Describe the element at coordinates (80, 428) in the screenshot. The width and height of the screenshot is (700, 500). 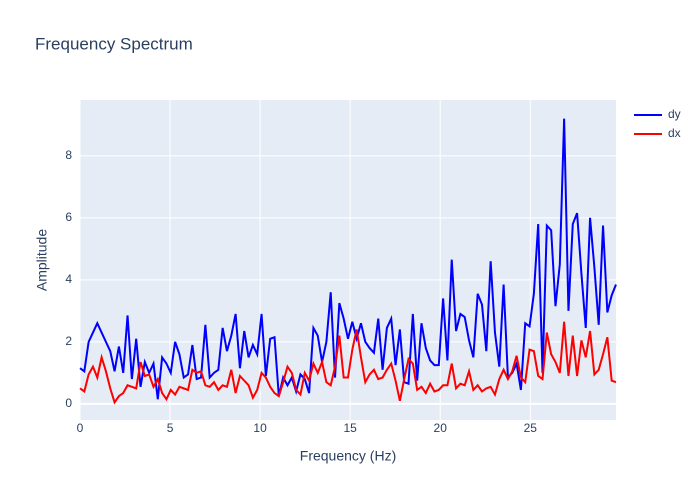
I see `x-tick-label: 0` at that location.